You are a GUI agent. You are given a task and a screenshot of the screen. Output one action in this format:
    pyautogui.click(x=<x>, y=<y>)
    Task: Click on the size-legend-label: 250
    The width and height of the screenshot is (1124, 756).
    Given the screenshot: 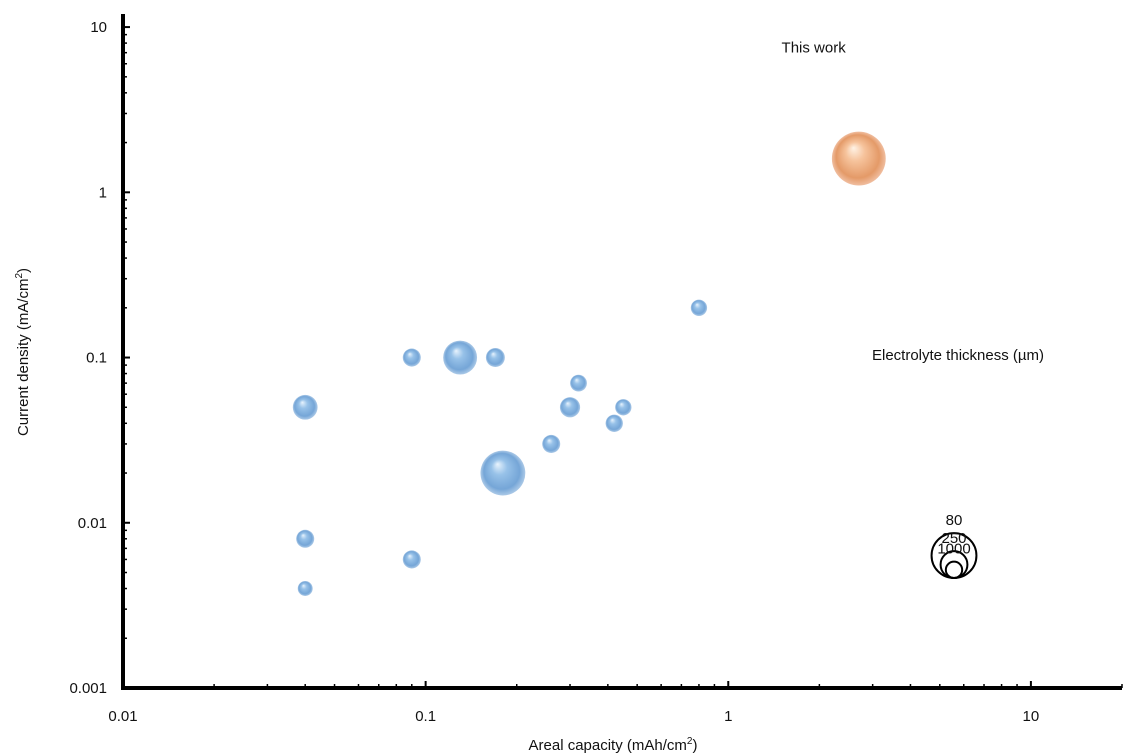 What is the action you would take?
    pyautogui.click(x=953, y=538)
    